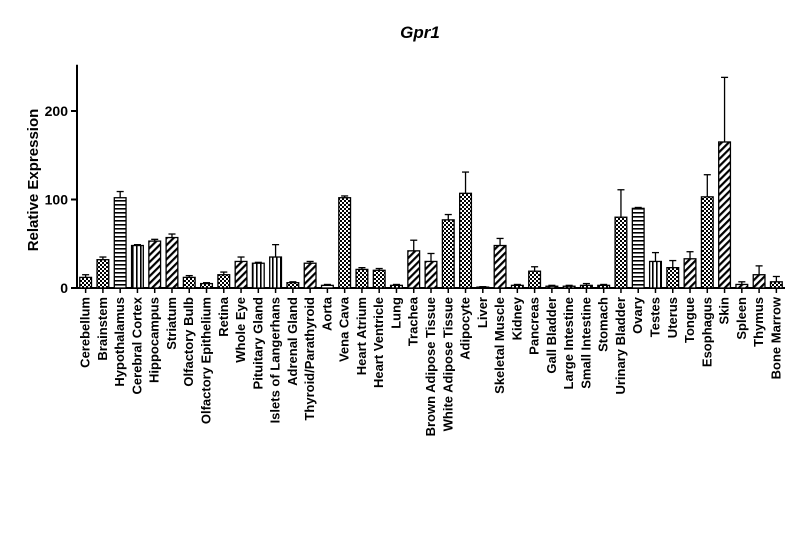 Image resolution: width=800 pixels, height=533 pixels. I want to click on x-tick-label: Tongue, so click(689, 320).